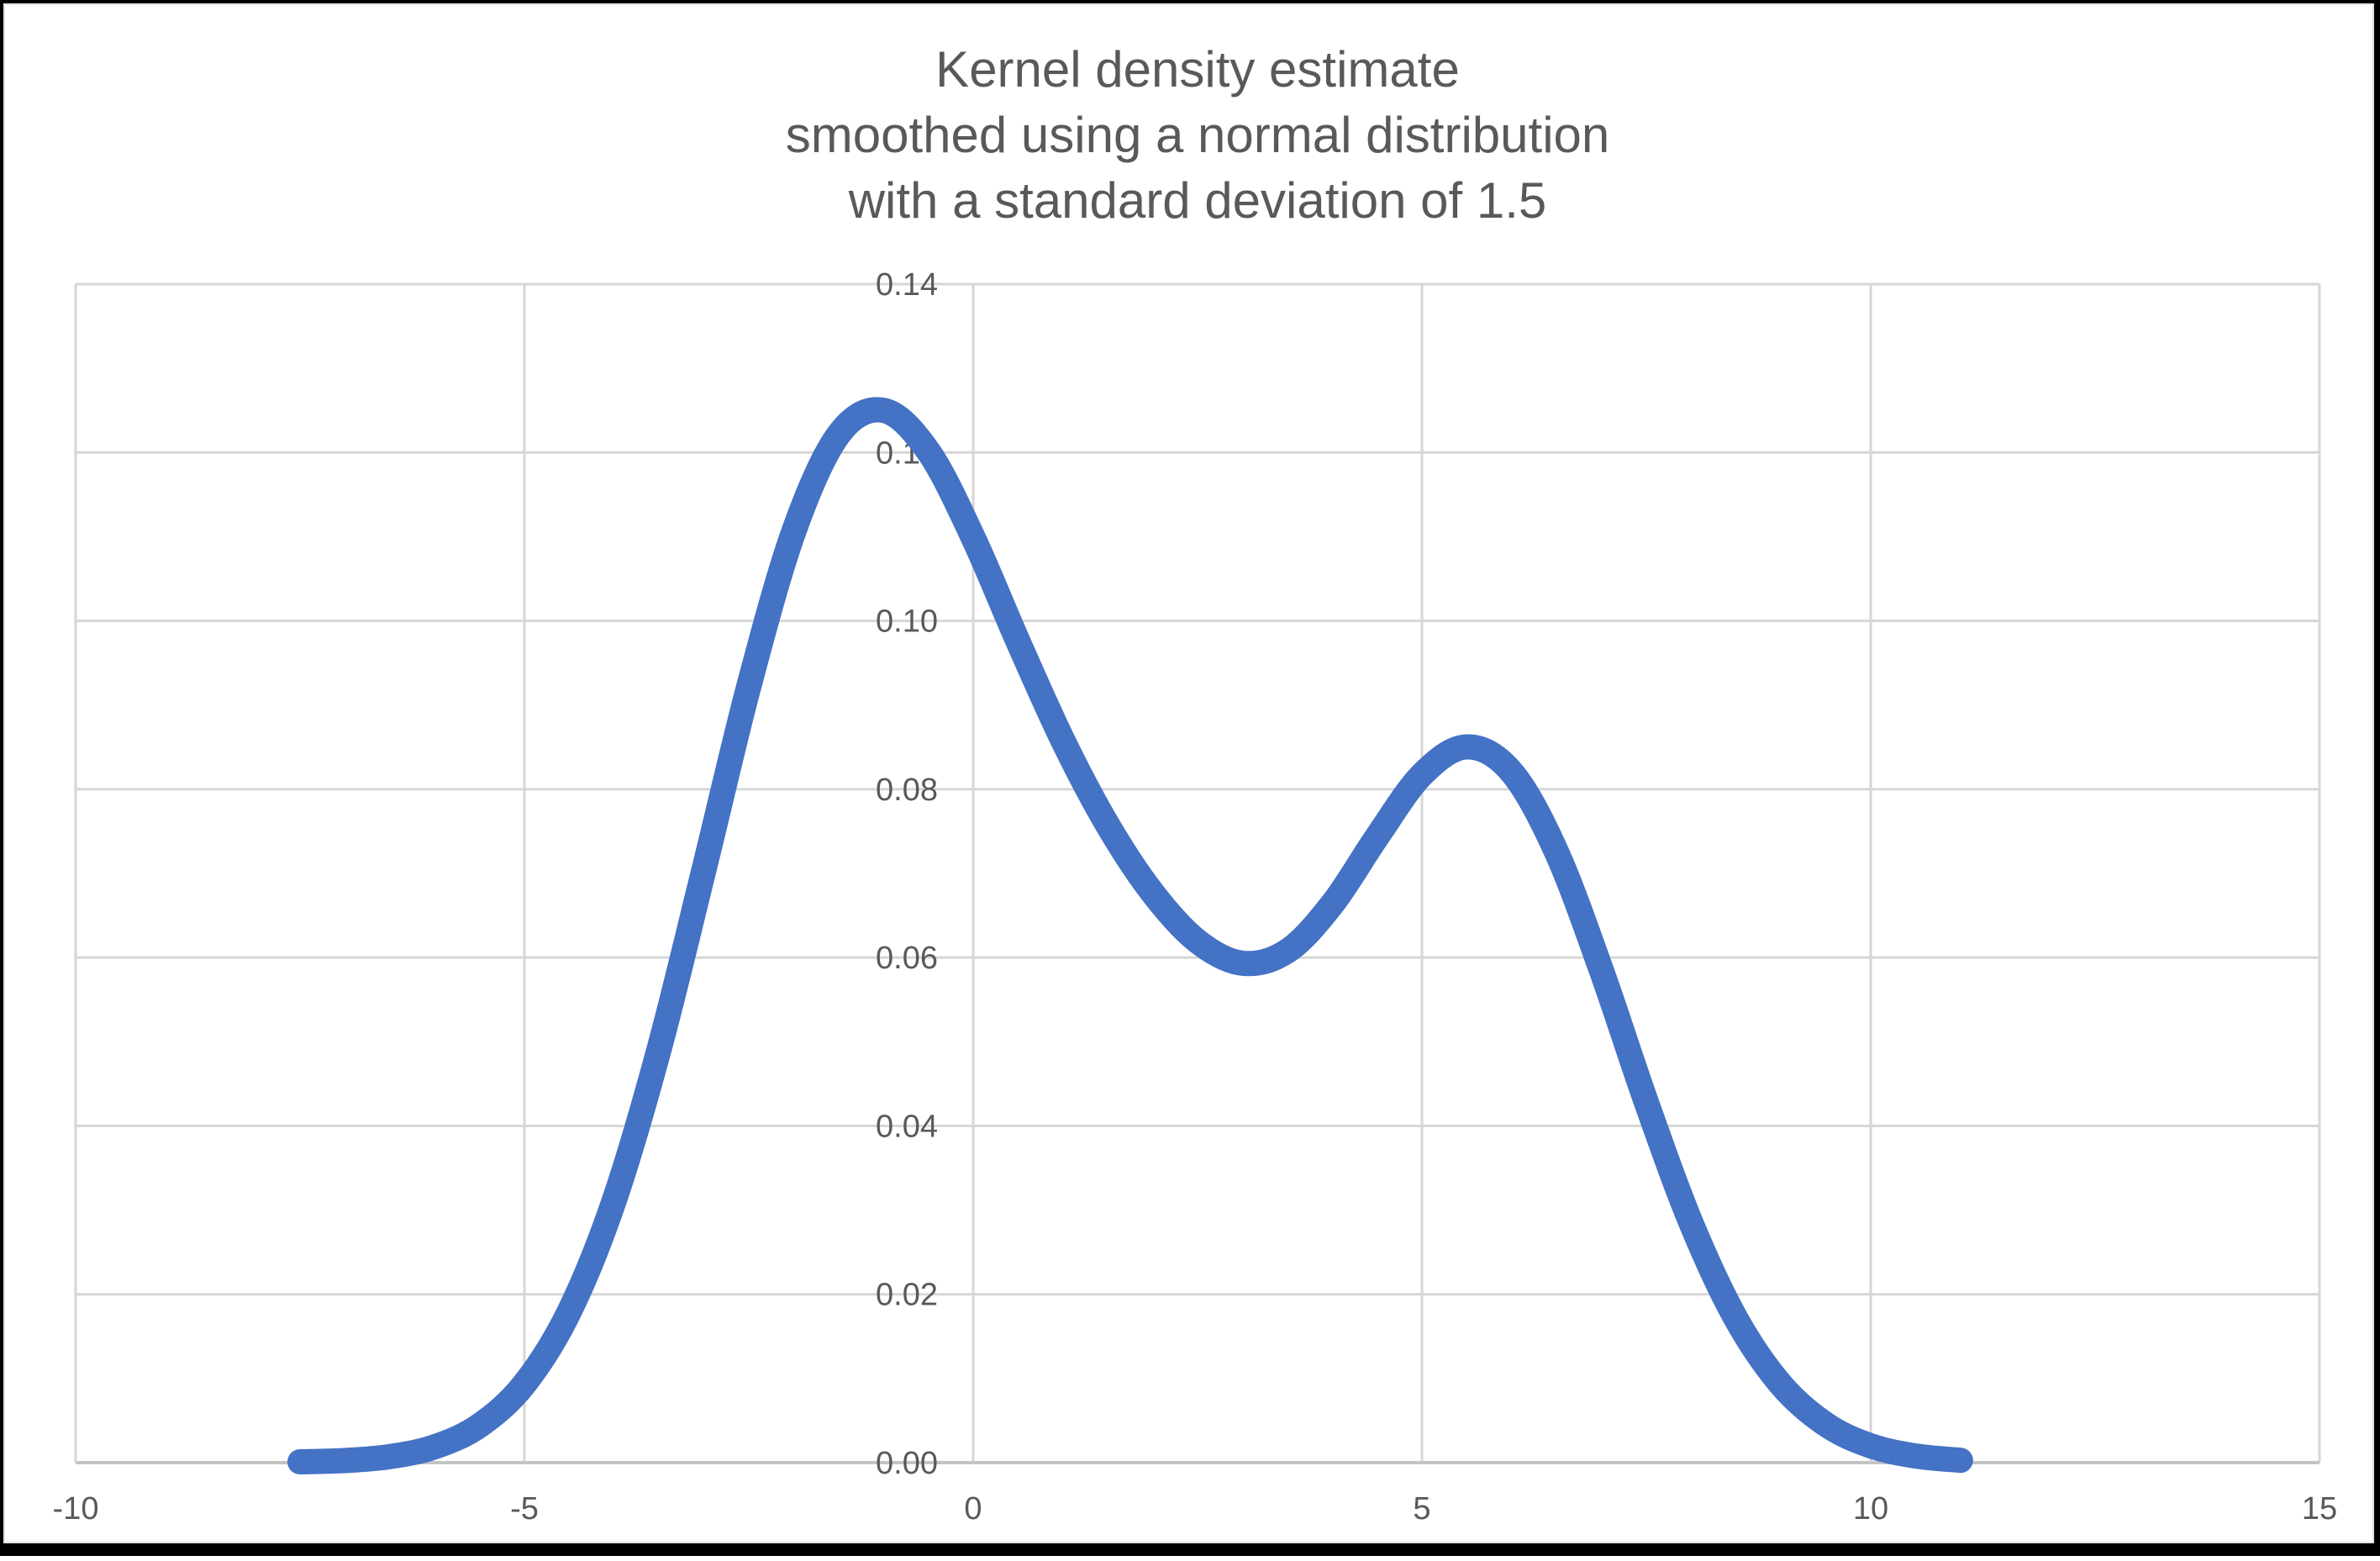  I want to click on x-tick-label: 5, so click(1421, 1509).